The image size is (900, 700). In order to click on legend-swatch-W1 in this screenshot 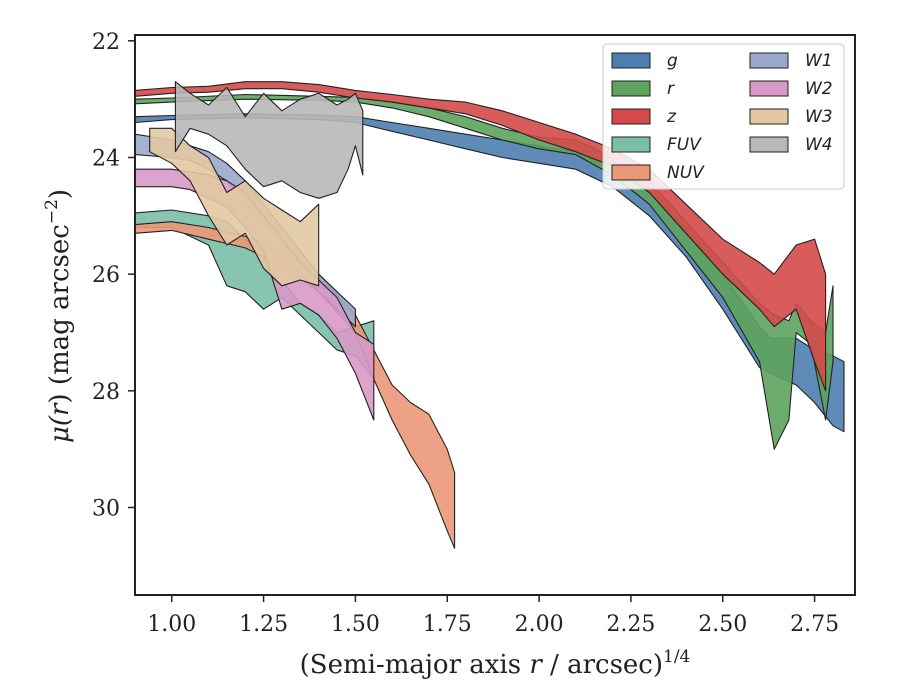, I will do `click(769, 60)`.